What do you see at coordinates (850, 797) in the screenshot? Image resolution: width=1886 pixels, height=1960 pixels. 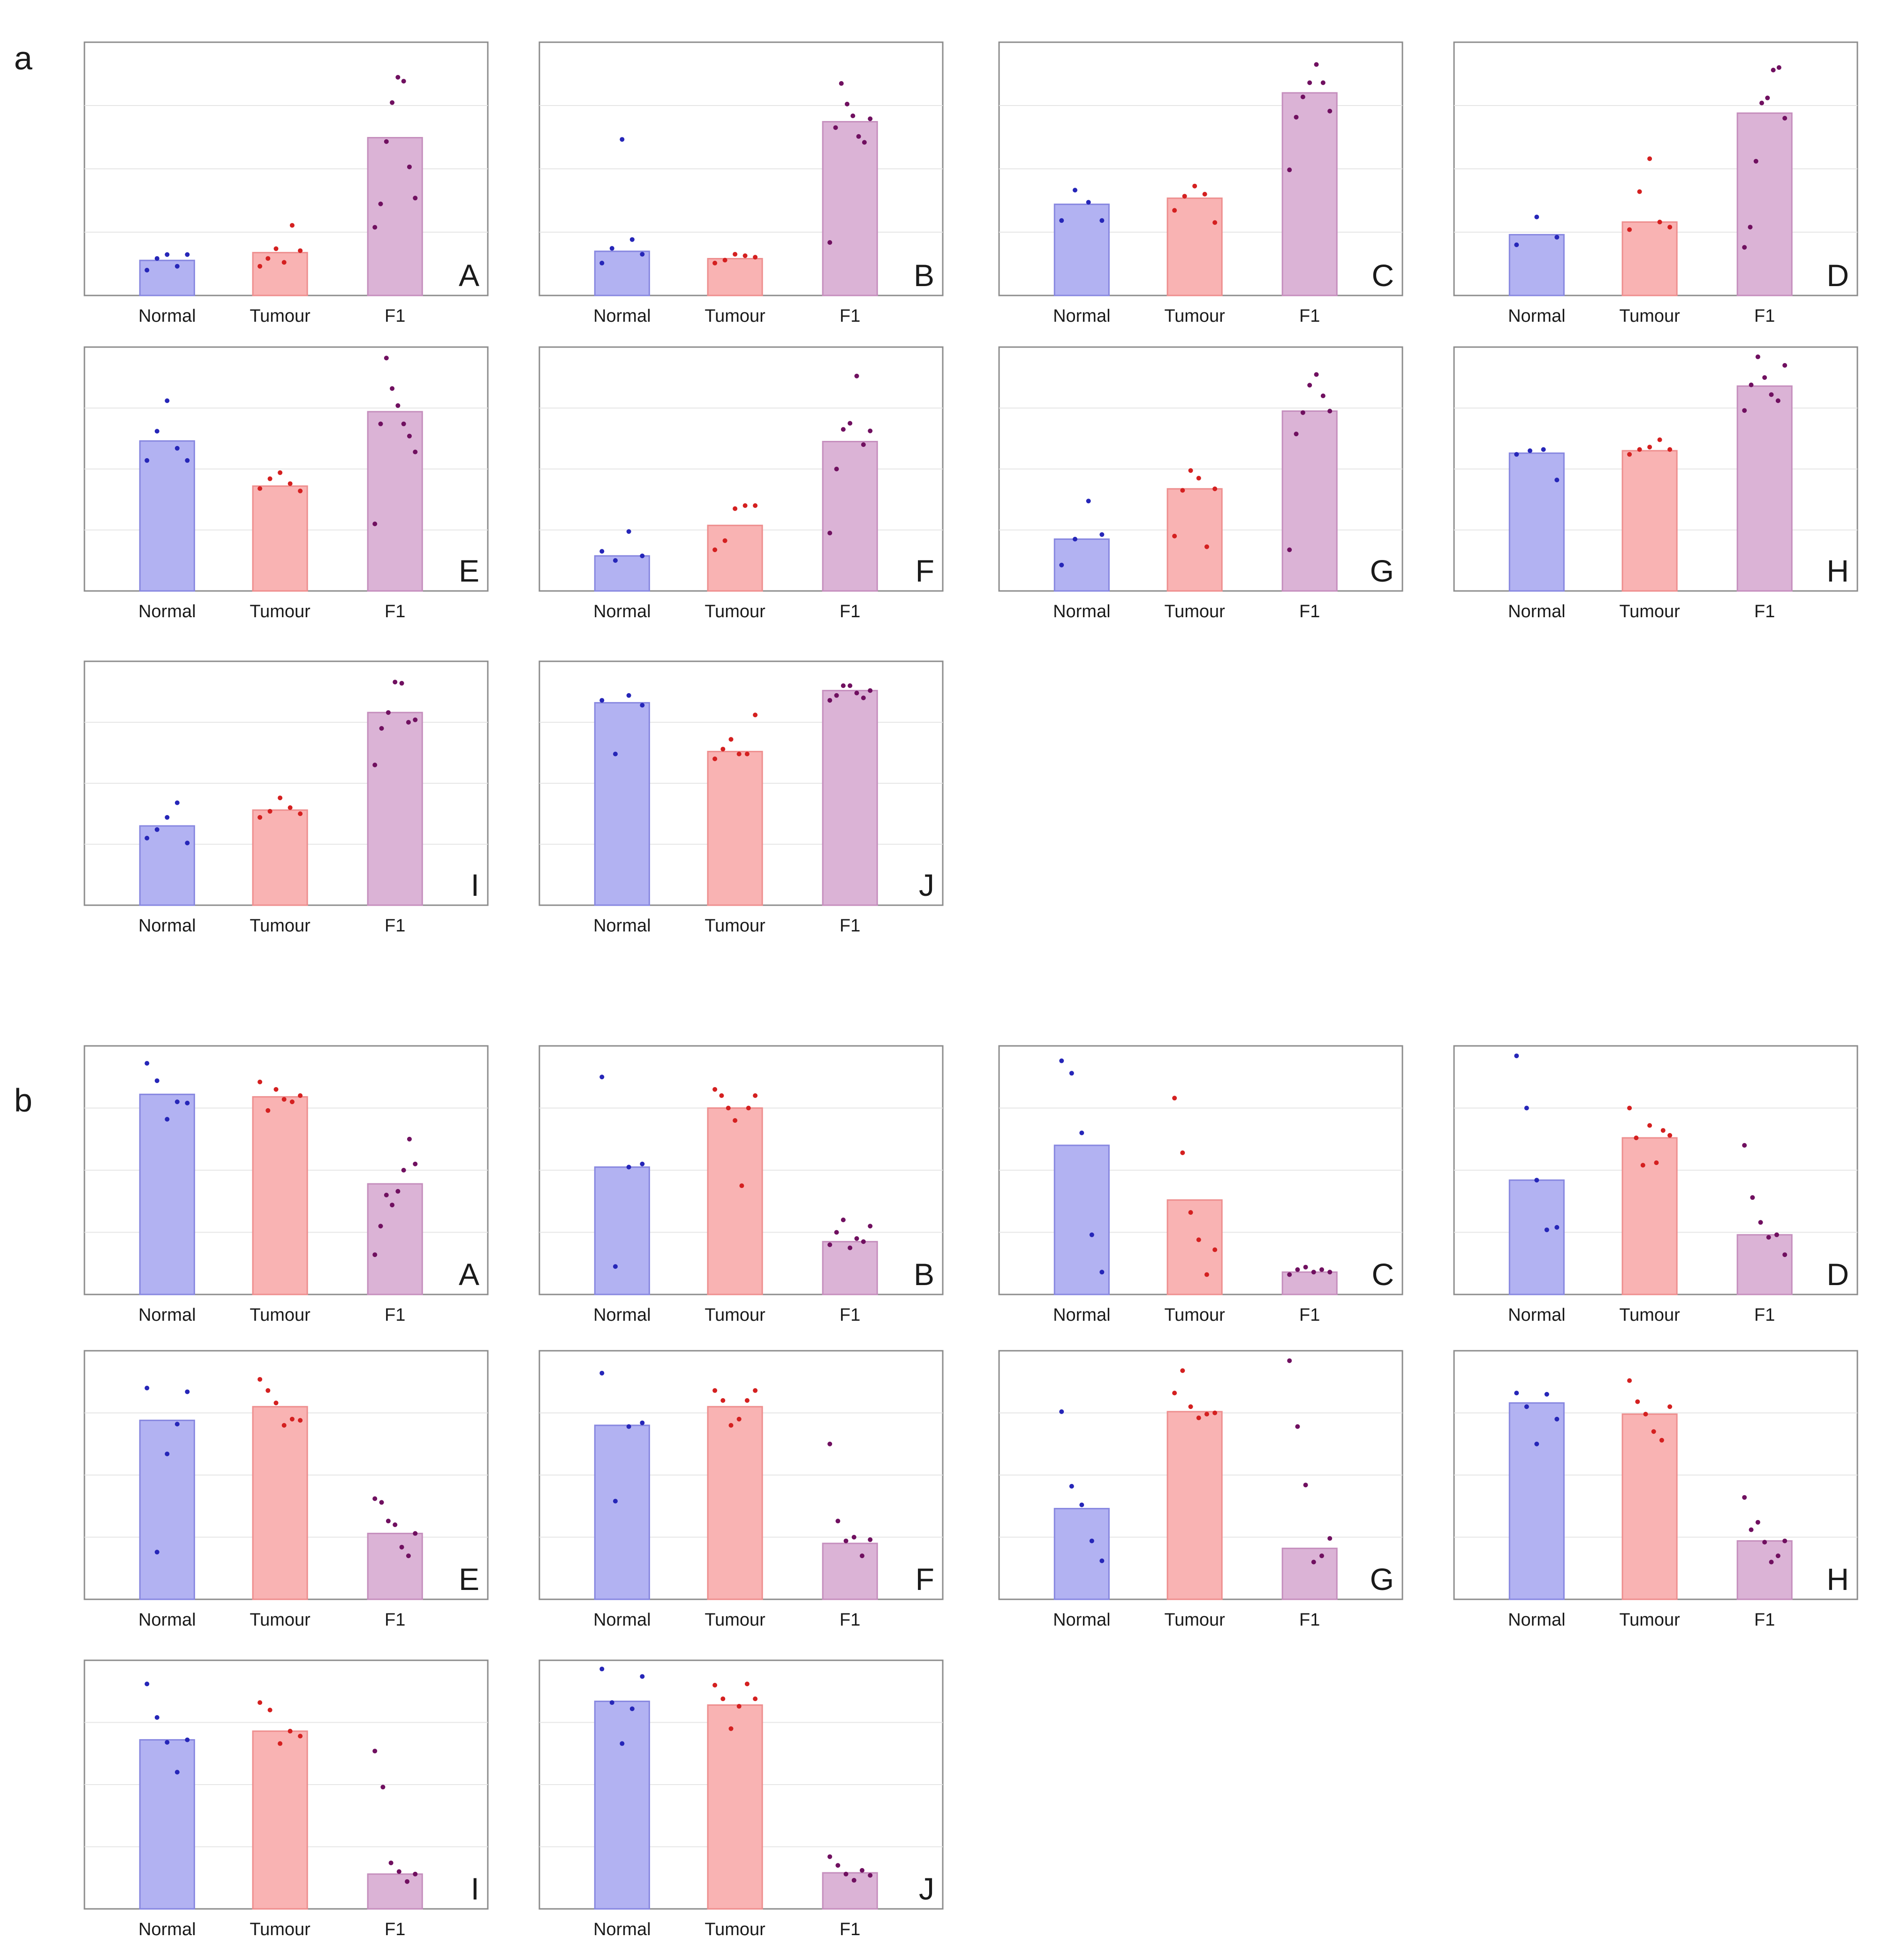 I see `chart-a-j-bar-f1` at bounding box center [850, 797].